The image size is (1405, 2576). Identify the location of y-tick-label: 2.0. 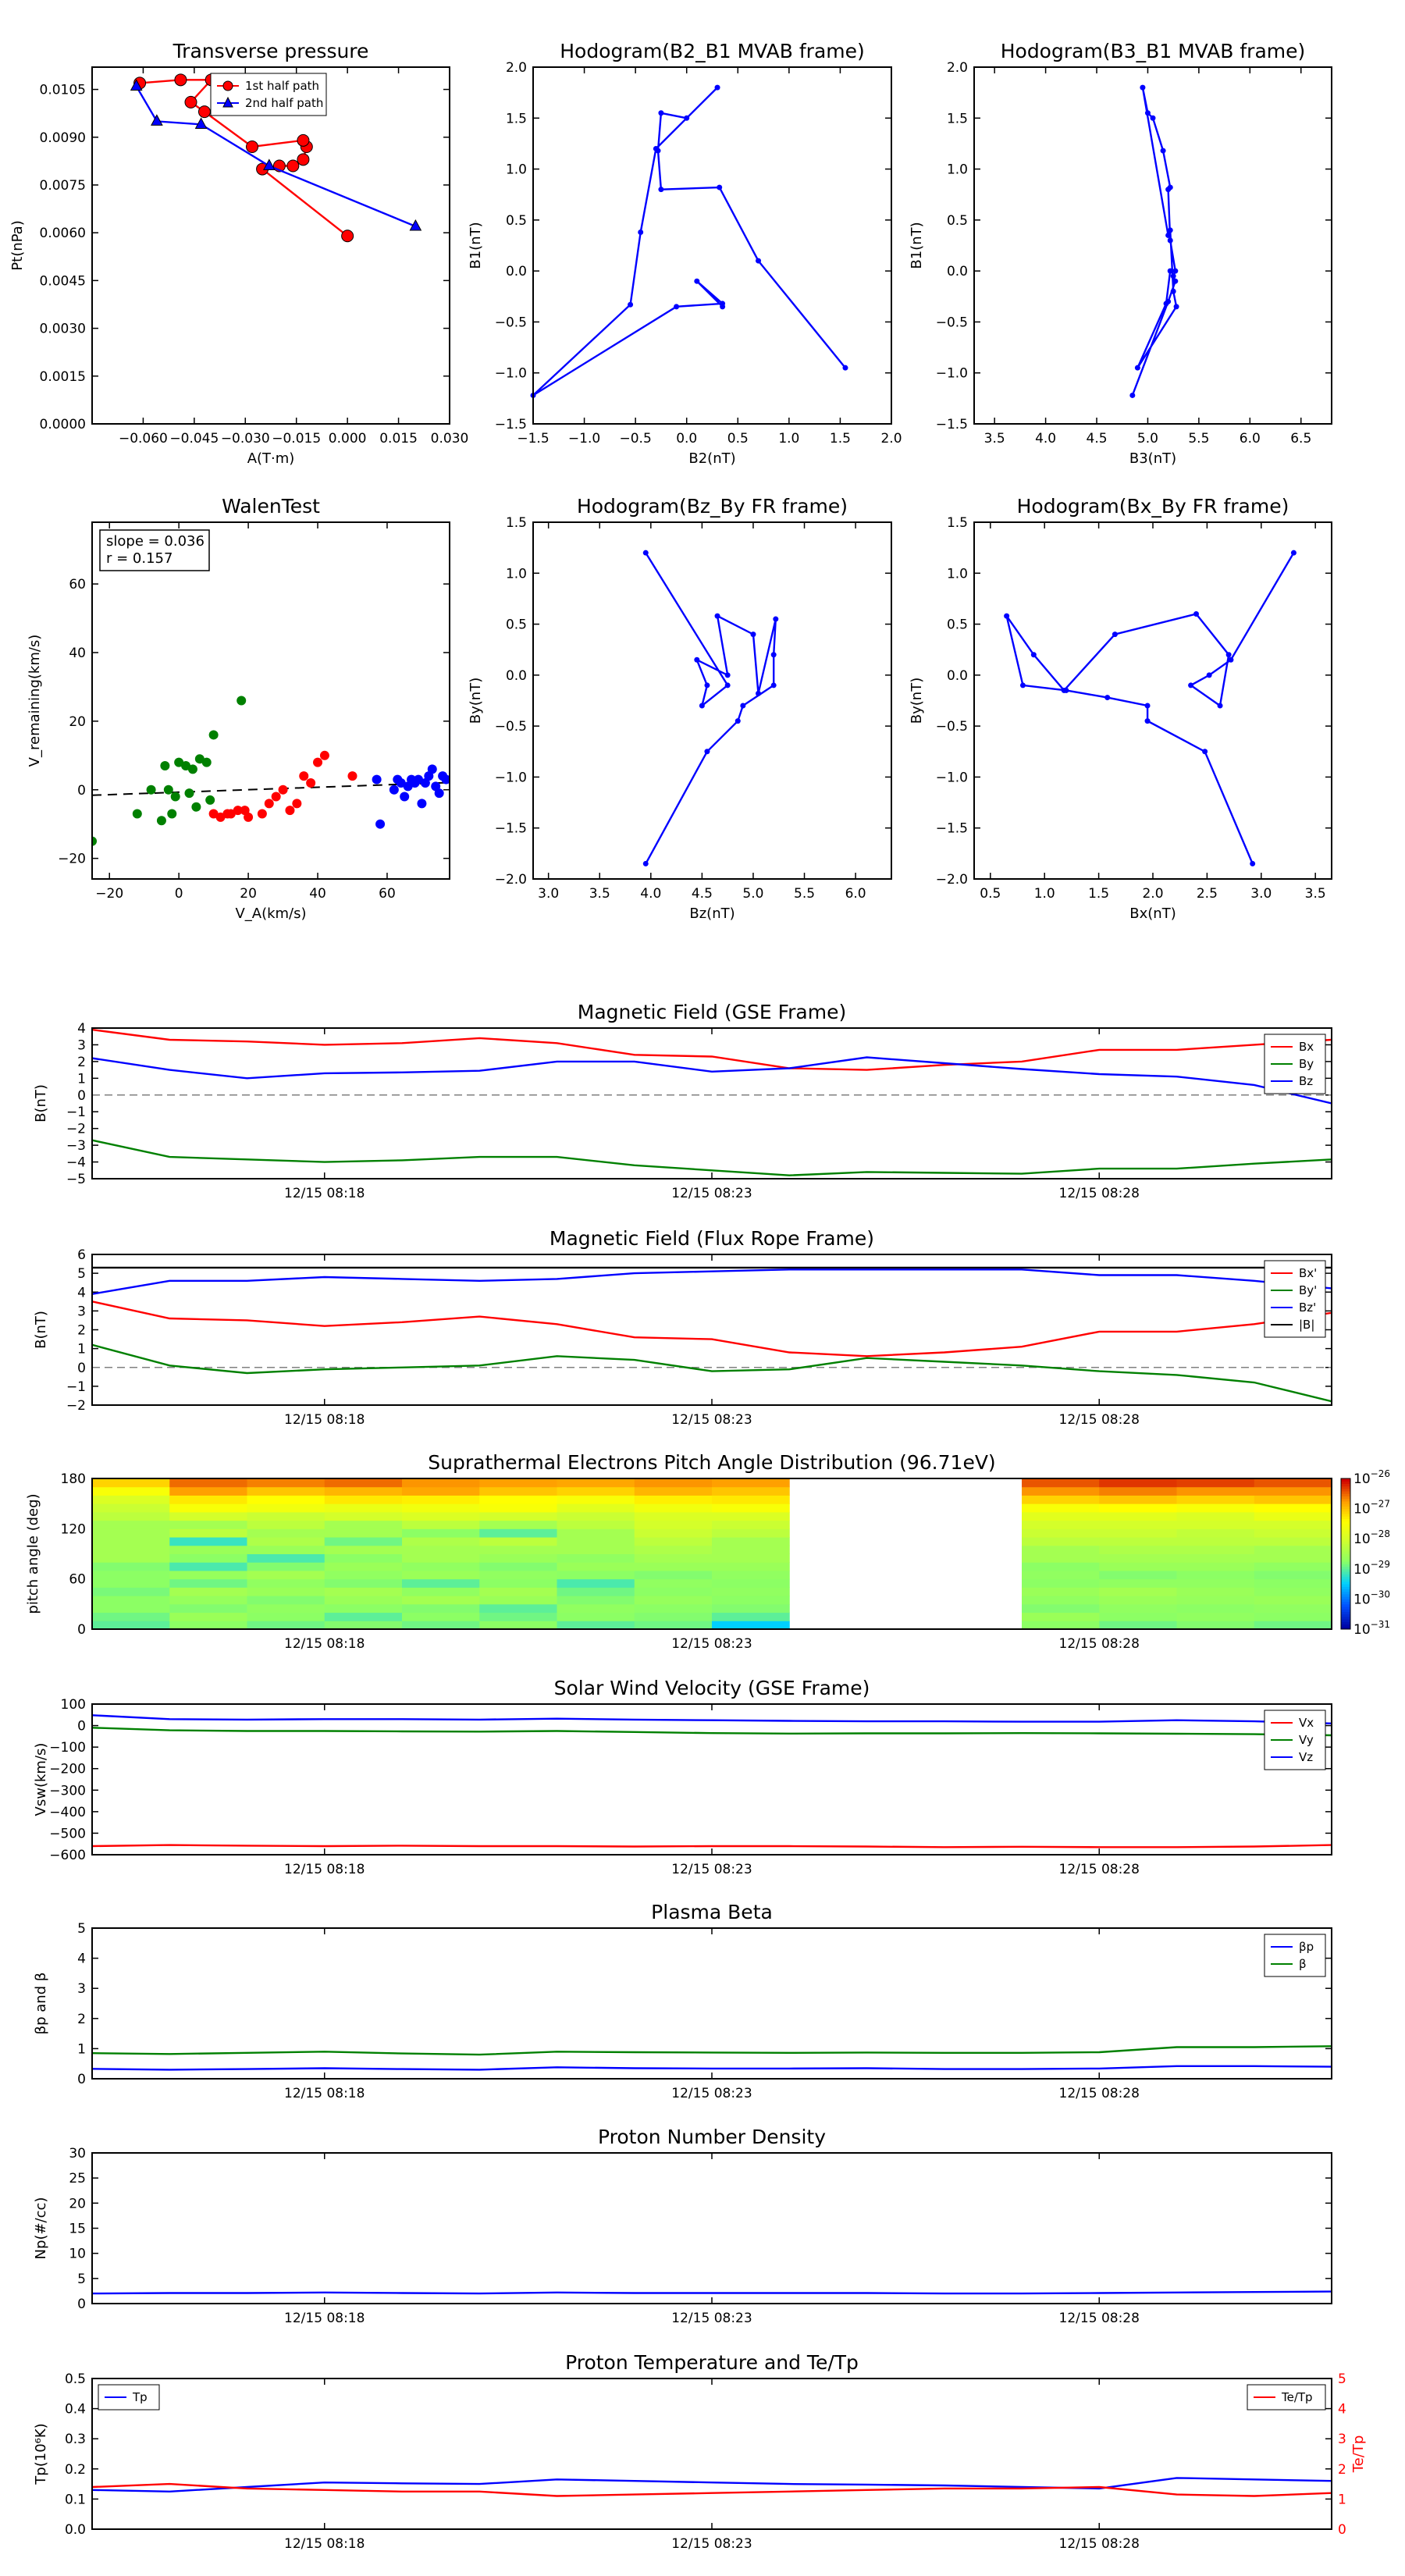
(516, 68).